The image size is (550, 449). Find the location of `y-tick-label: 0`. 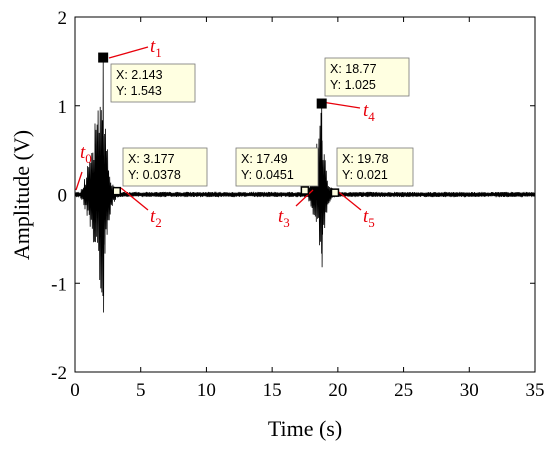

y-tick-label: 0 is located at coordinates (63, 196).